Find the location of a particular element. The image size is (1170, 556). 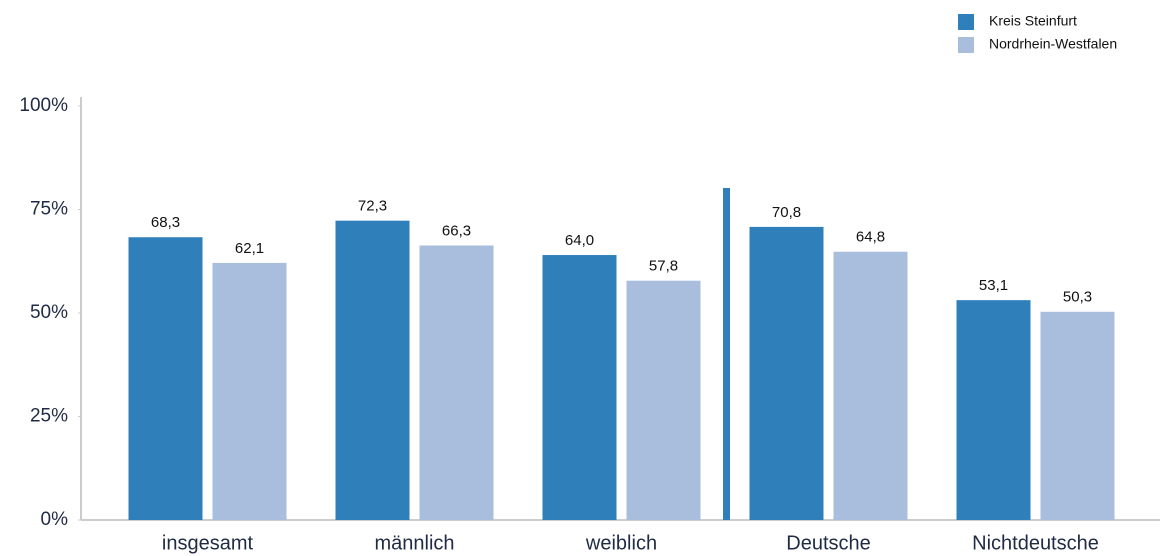

value-label: 72,3 is located at coordinates (372, 206).